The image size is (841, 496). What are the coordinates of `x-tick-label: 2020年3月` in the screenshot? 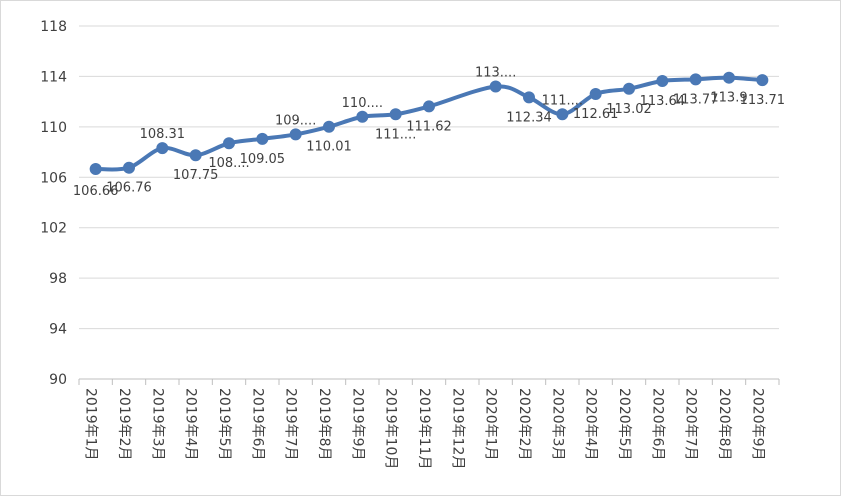 It's located at (557, 424).